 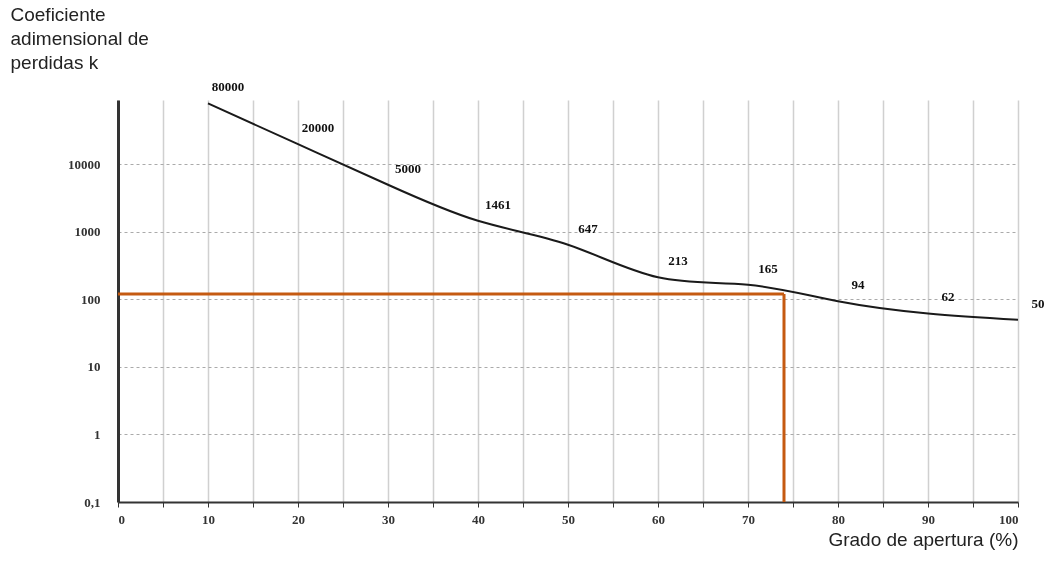 What do you see at coordinates (408, 168) in the screenshot?
I see `data-label: 5000` at bounding box center [408, 168].